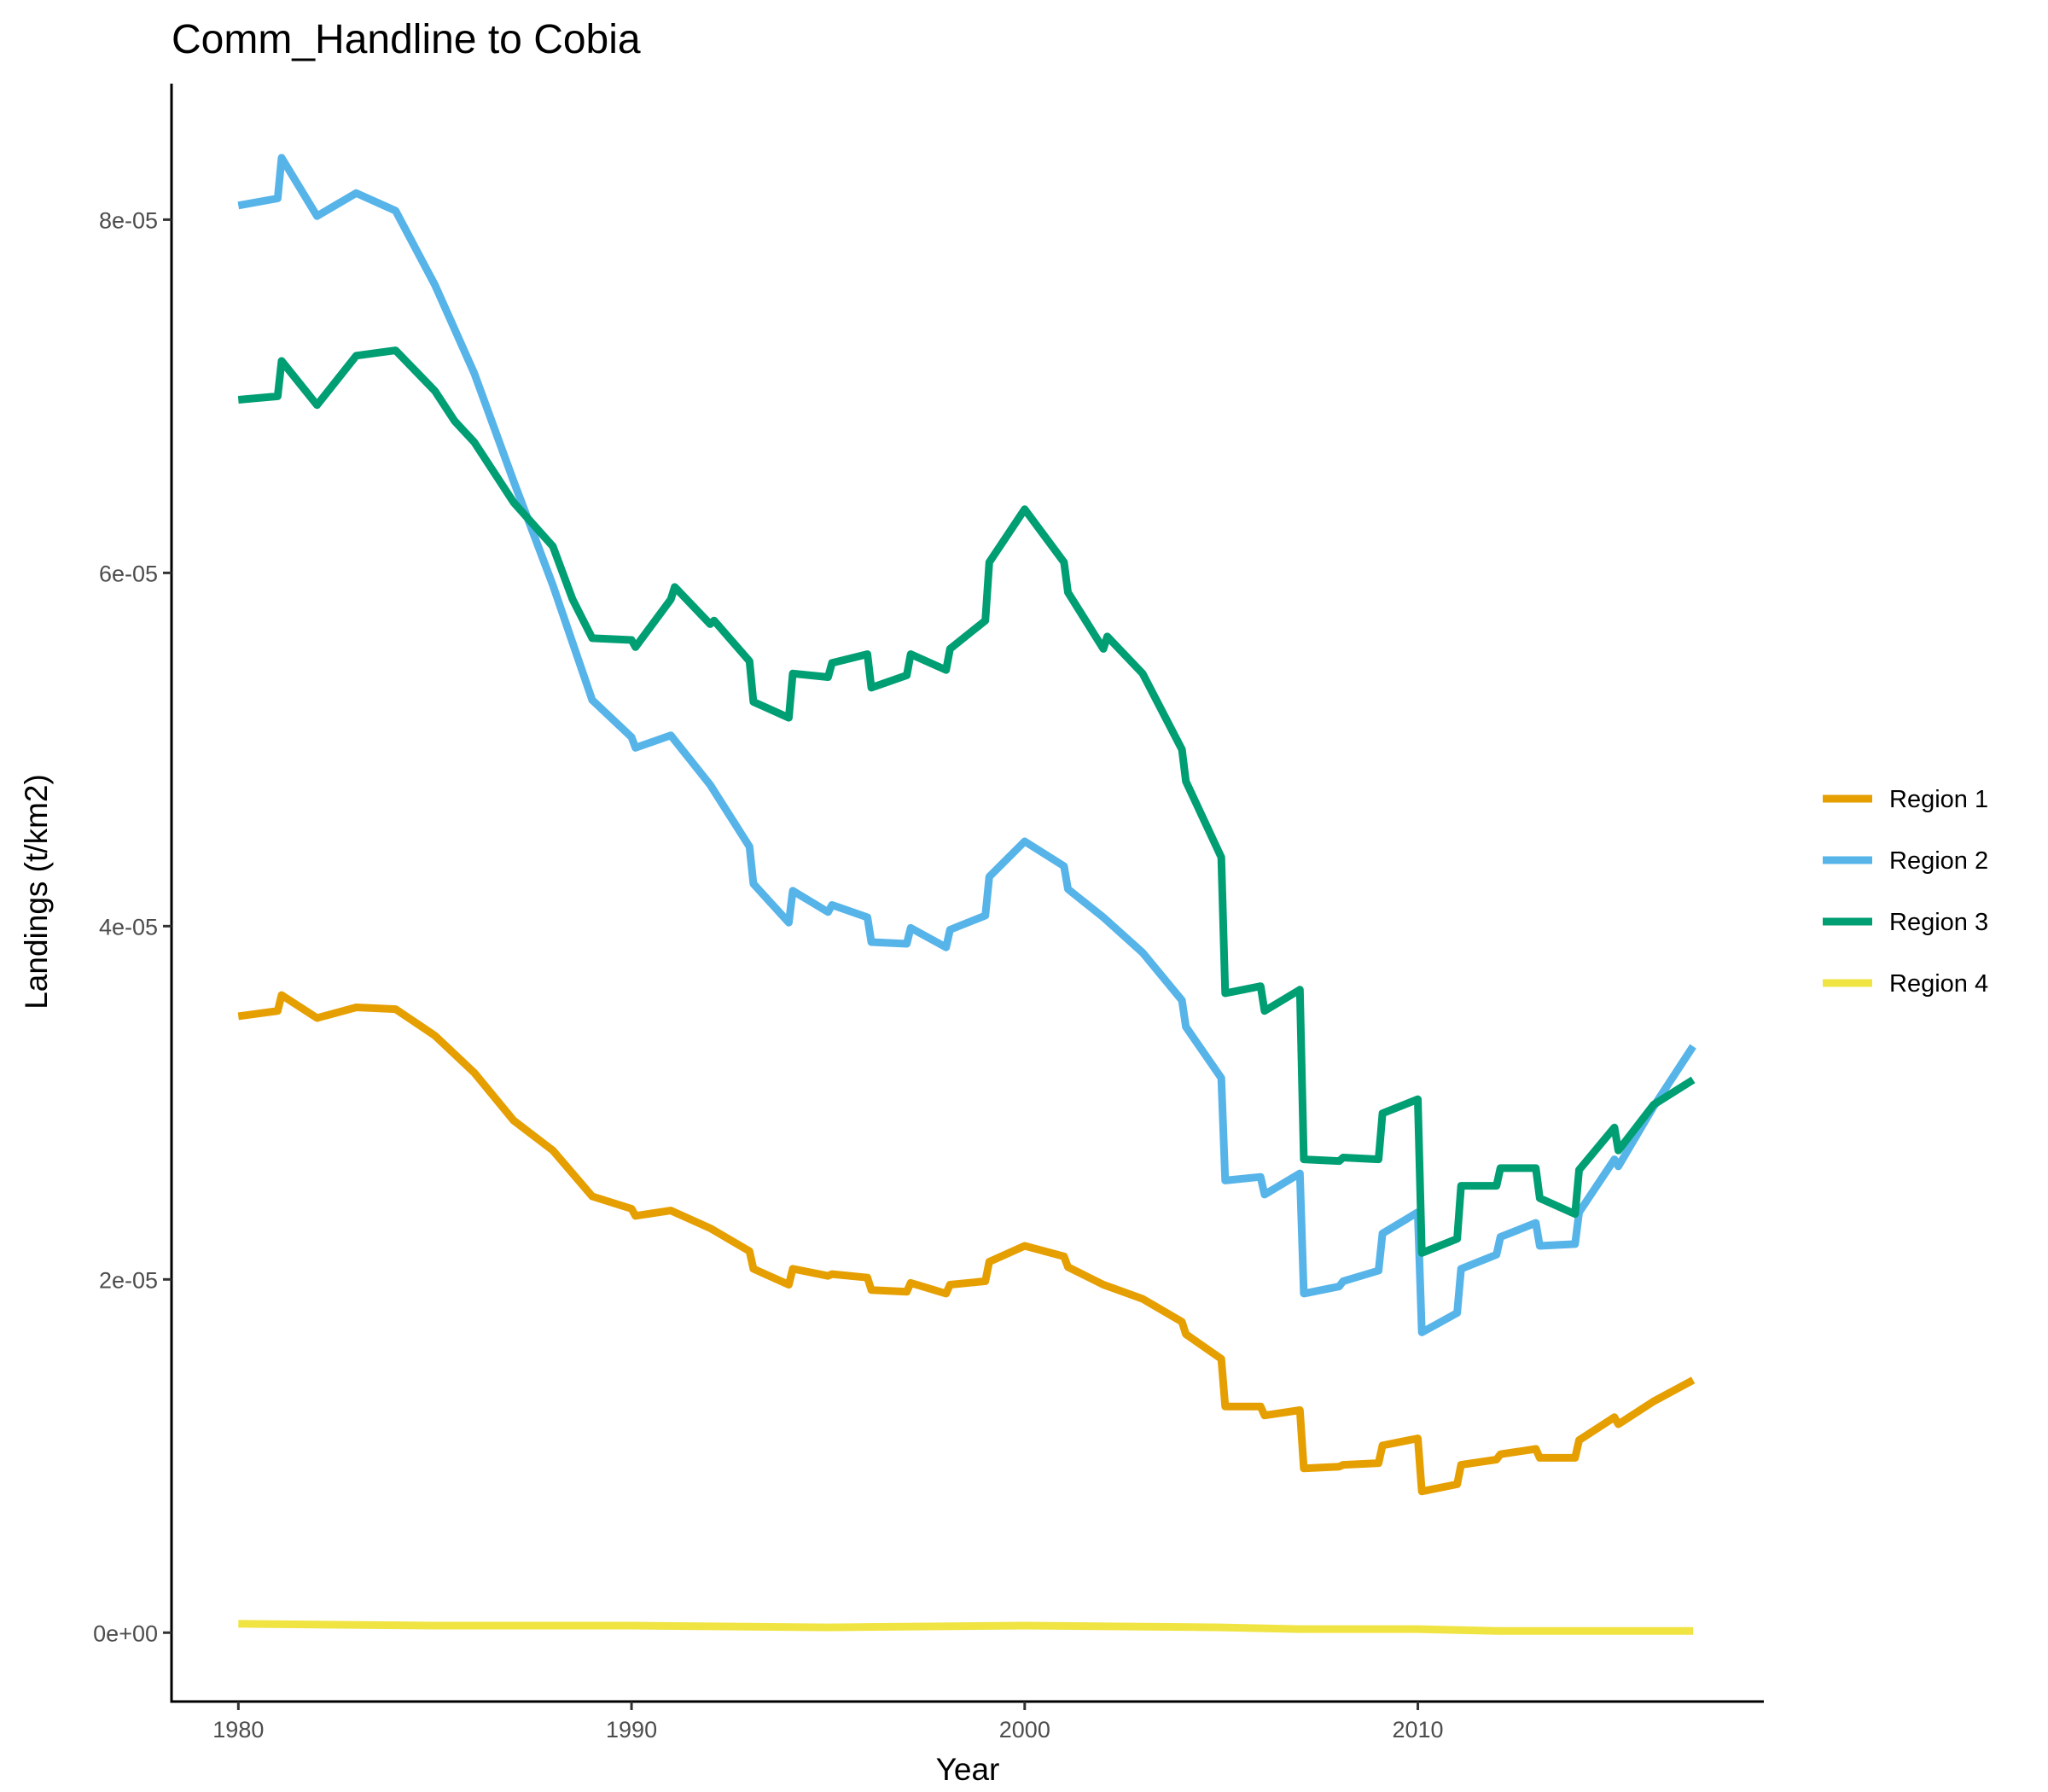  What do you see at coordinates (238, 1730) in the screenshot?
I see `x-tick-label: 1980` at bounding box center [238, 1730].